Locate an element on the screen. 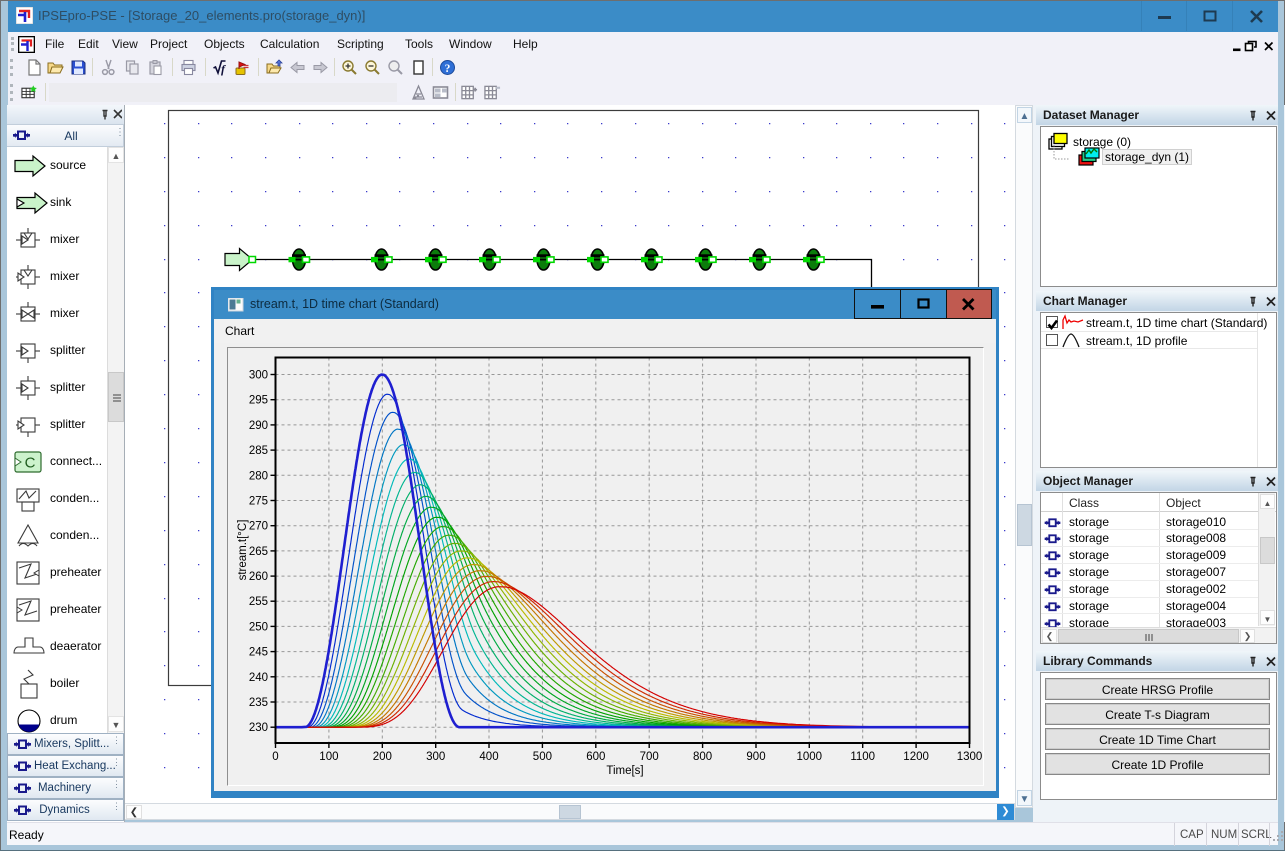  svg-text: 200 is located at coordinates (382, 757).